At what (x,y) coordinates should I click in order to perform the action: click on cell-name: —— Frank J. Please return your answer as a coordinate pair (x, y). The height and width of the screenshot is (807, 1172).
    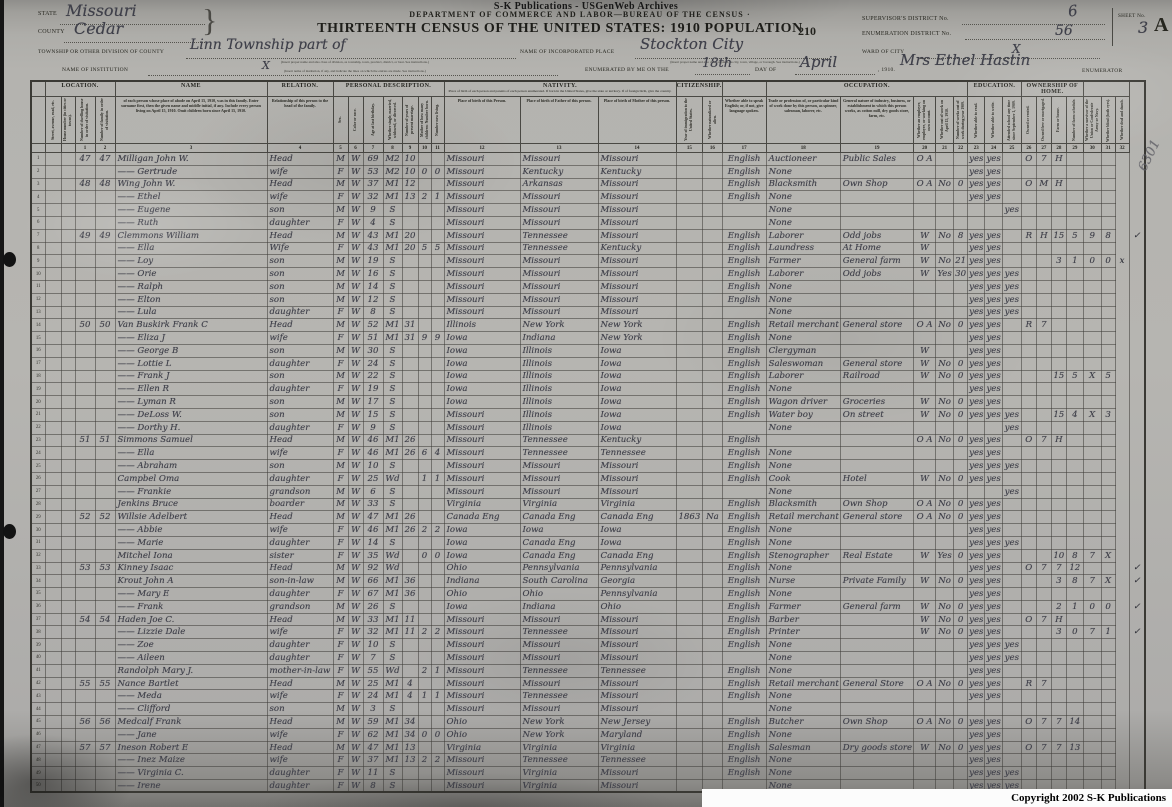
    Looking at the image, I should click on (191, 376).